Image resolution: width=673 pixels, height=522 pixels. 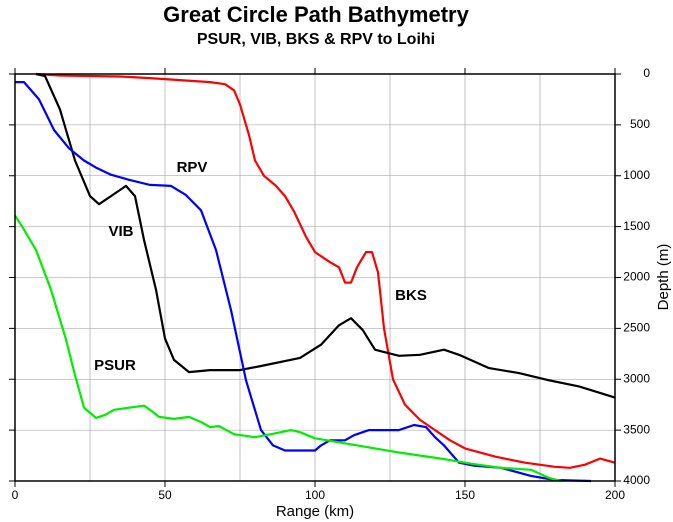 I want to click on x-tick-label: 200, so click(x=615, y=495).